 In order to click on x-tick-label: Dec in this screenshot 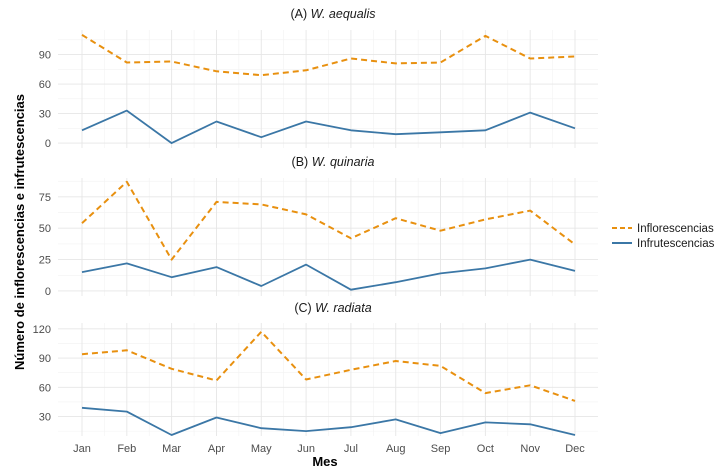, I will do `click(575, 449)`.